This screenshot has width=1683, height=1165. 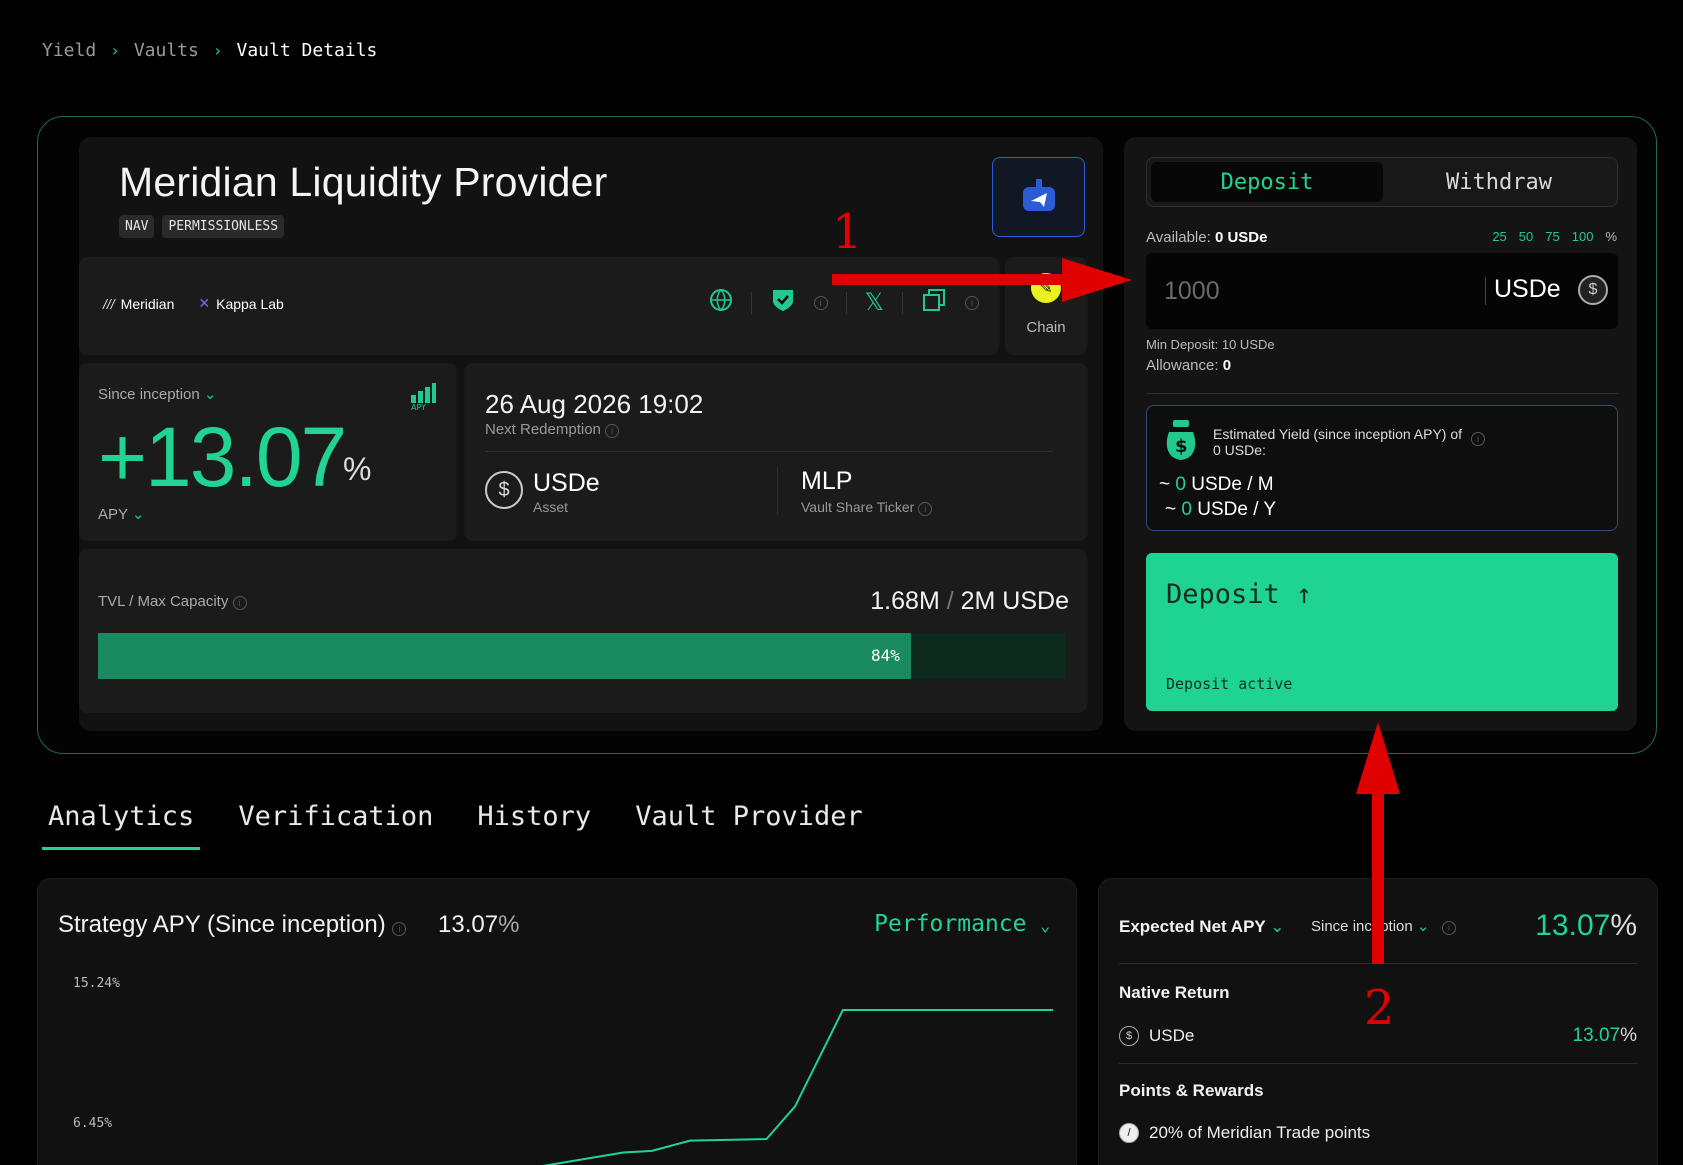 I want to click on strategy-value: 13.07%, so click(x=479, y=924).